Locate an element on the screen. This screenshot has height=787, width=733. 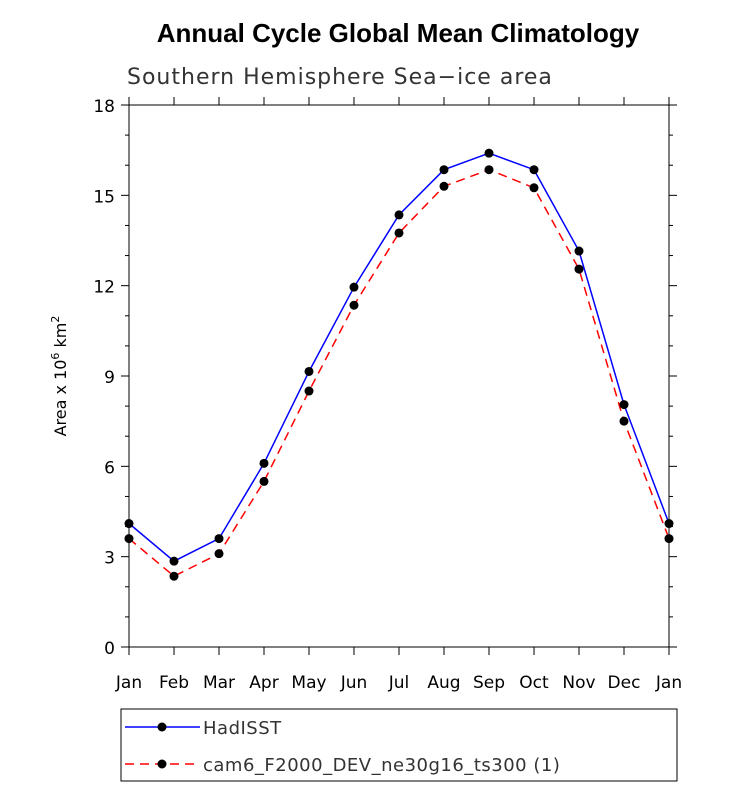
y-tick-label: 18 is located at coordinates (104, 107).